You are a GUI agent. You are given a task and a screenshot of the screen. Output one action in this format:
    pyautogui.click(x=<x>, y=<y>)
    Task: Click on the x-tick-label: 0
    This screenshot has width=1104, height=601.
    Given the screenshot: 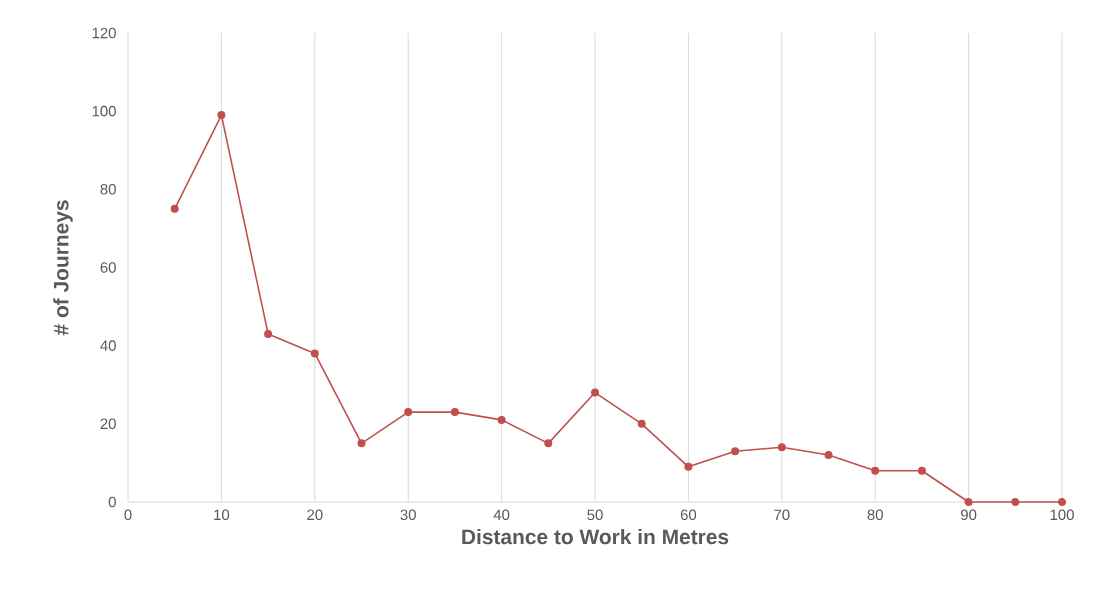 What is the action you would take?
    pyautogui.click(x=128, y=515)
    